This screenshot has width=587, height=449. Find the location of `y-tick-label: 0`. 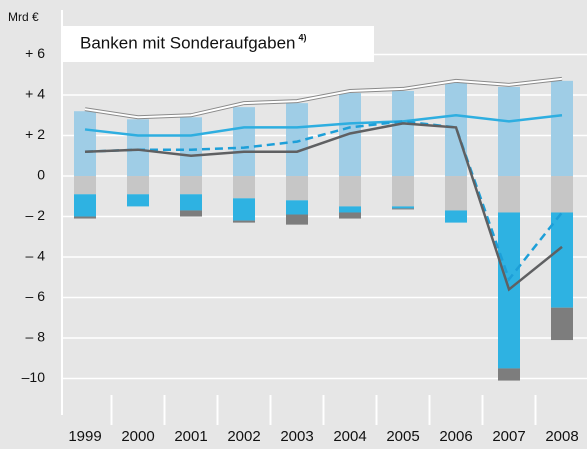

y-tick-label: 0 is located at coordinates (41, 175).